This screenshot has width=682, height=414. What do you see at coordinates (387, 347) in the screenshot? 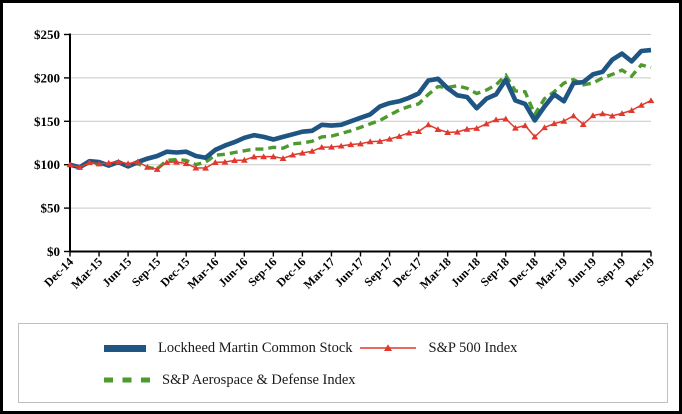
I see `sp500-line-swatch-icon` at bounding box center [387, 347].